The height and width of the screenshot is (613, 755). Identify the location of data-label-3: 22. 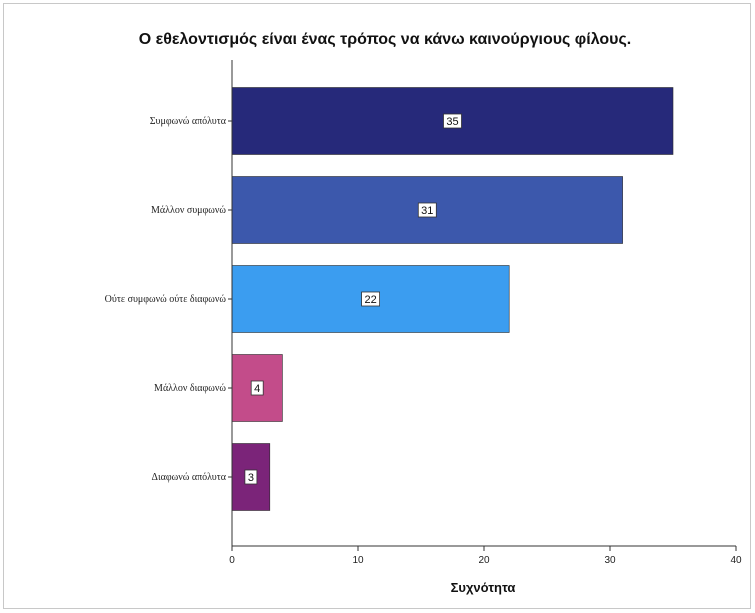
(370, 300).